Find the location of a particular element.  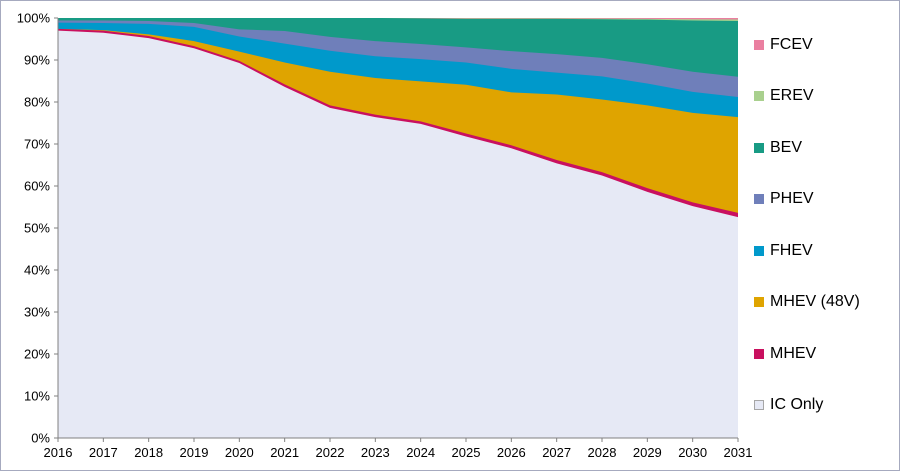

y-tick-label: 100% is located at coordinates (34, 18).